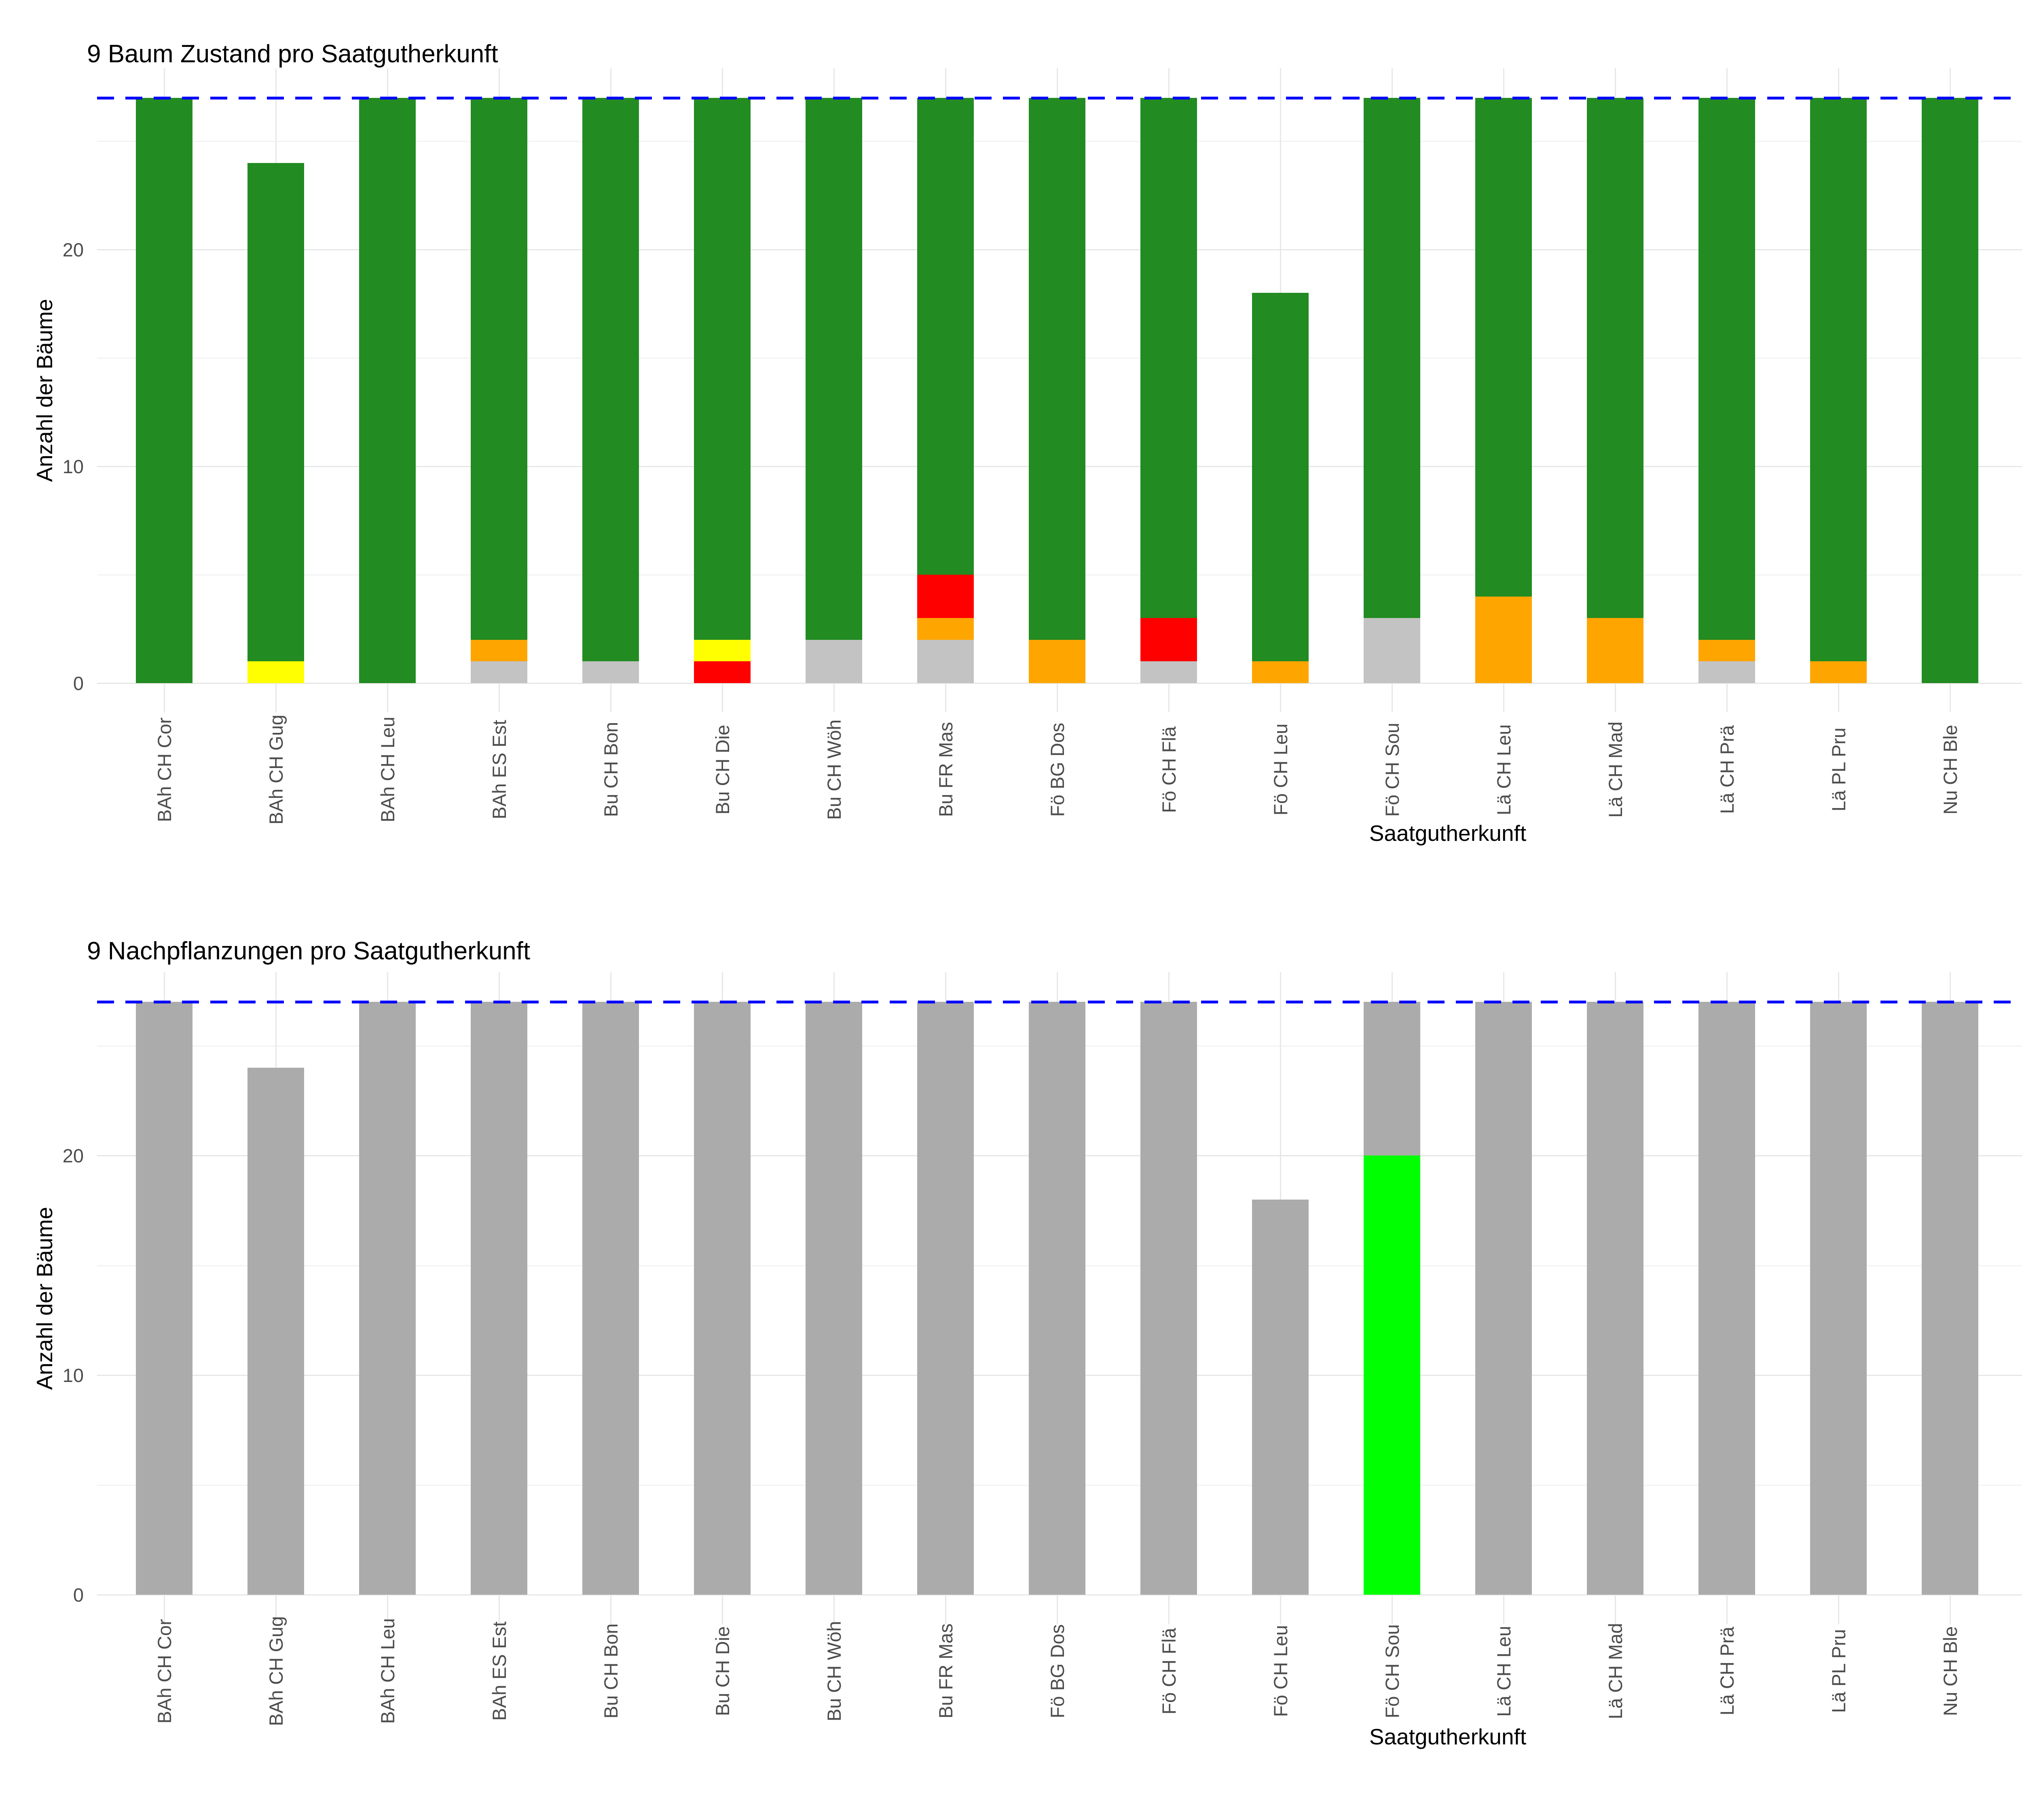 Image resolution: width=2022 pixels, height=1820 pixels. I want to click on chart1-title: 9 Baum Zustand pro Saatgutherkunft, so click(292, 54).